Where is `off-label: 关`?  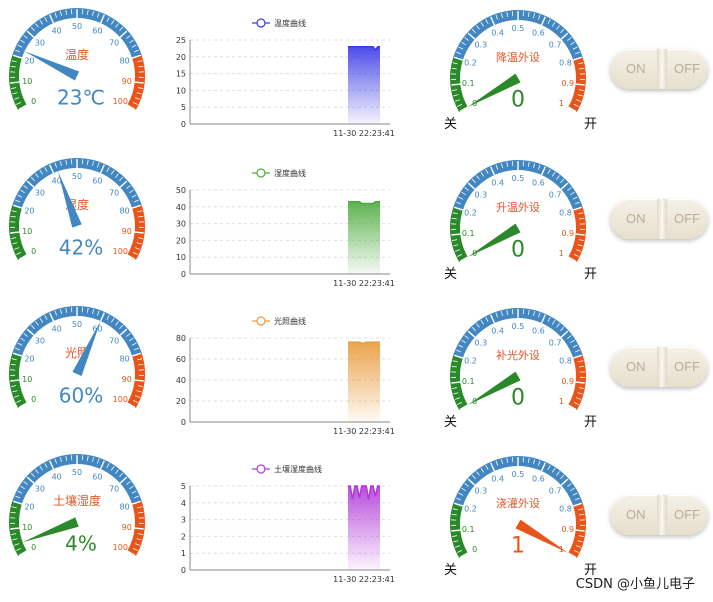 off-label: 关 is located at coordinates (450, 124).